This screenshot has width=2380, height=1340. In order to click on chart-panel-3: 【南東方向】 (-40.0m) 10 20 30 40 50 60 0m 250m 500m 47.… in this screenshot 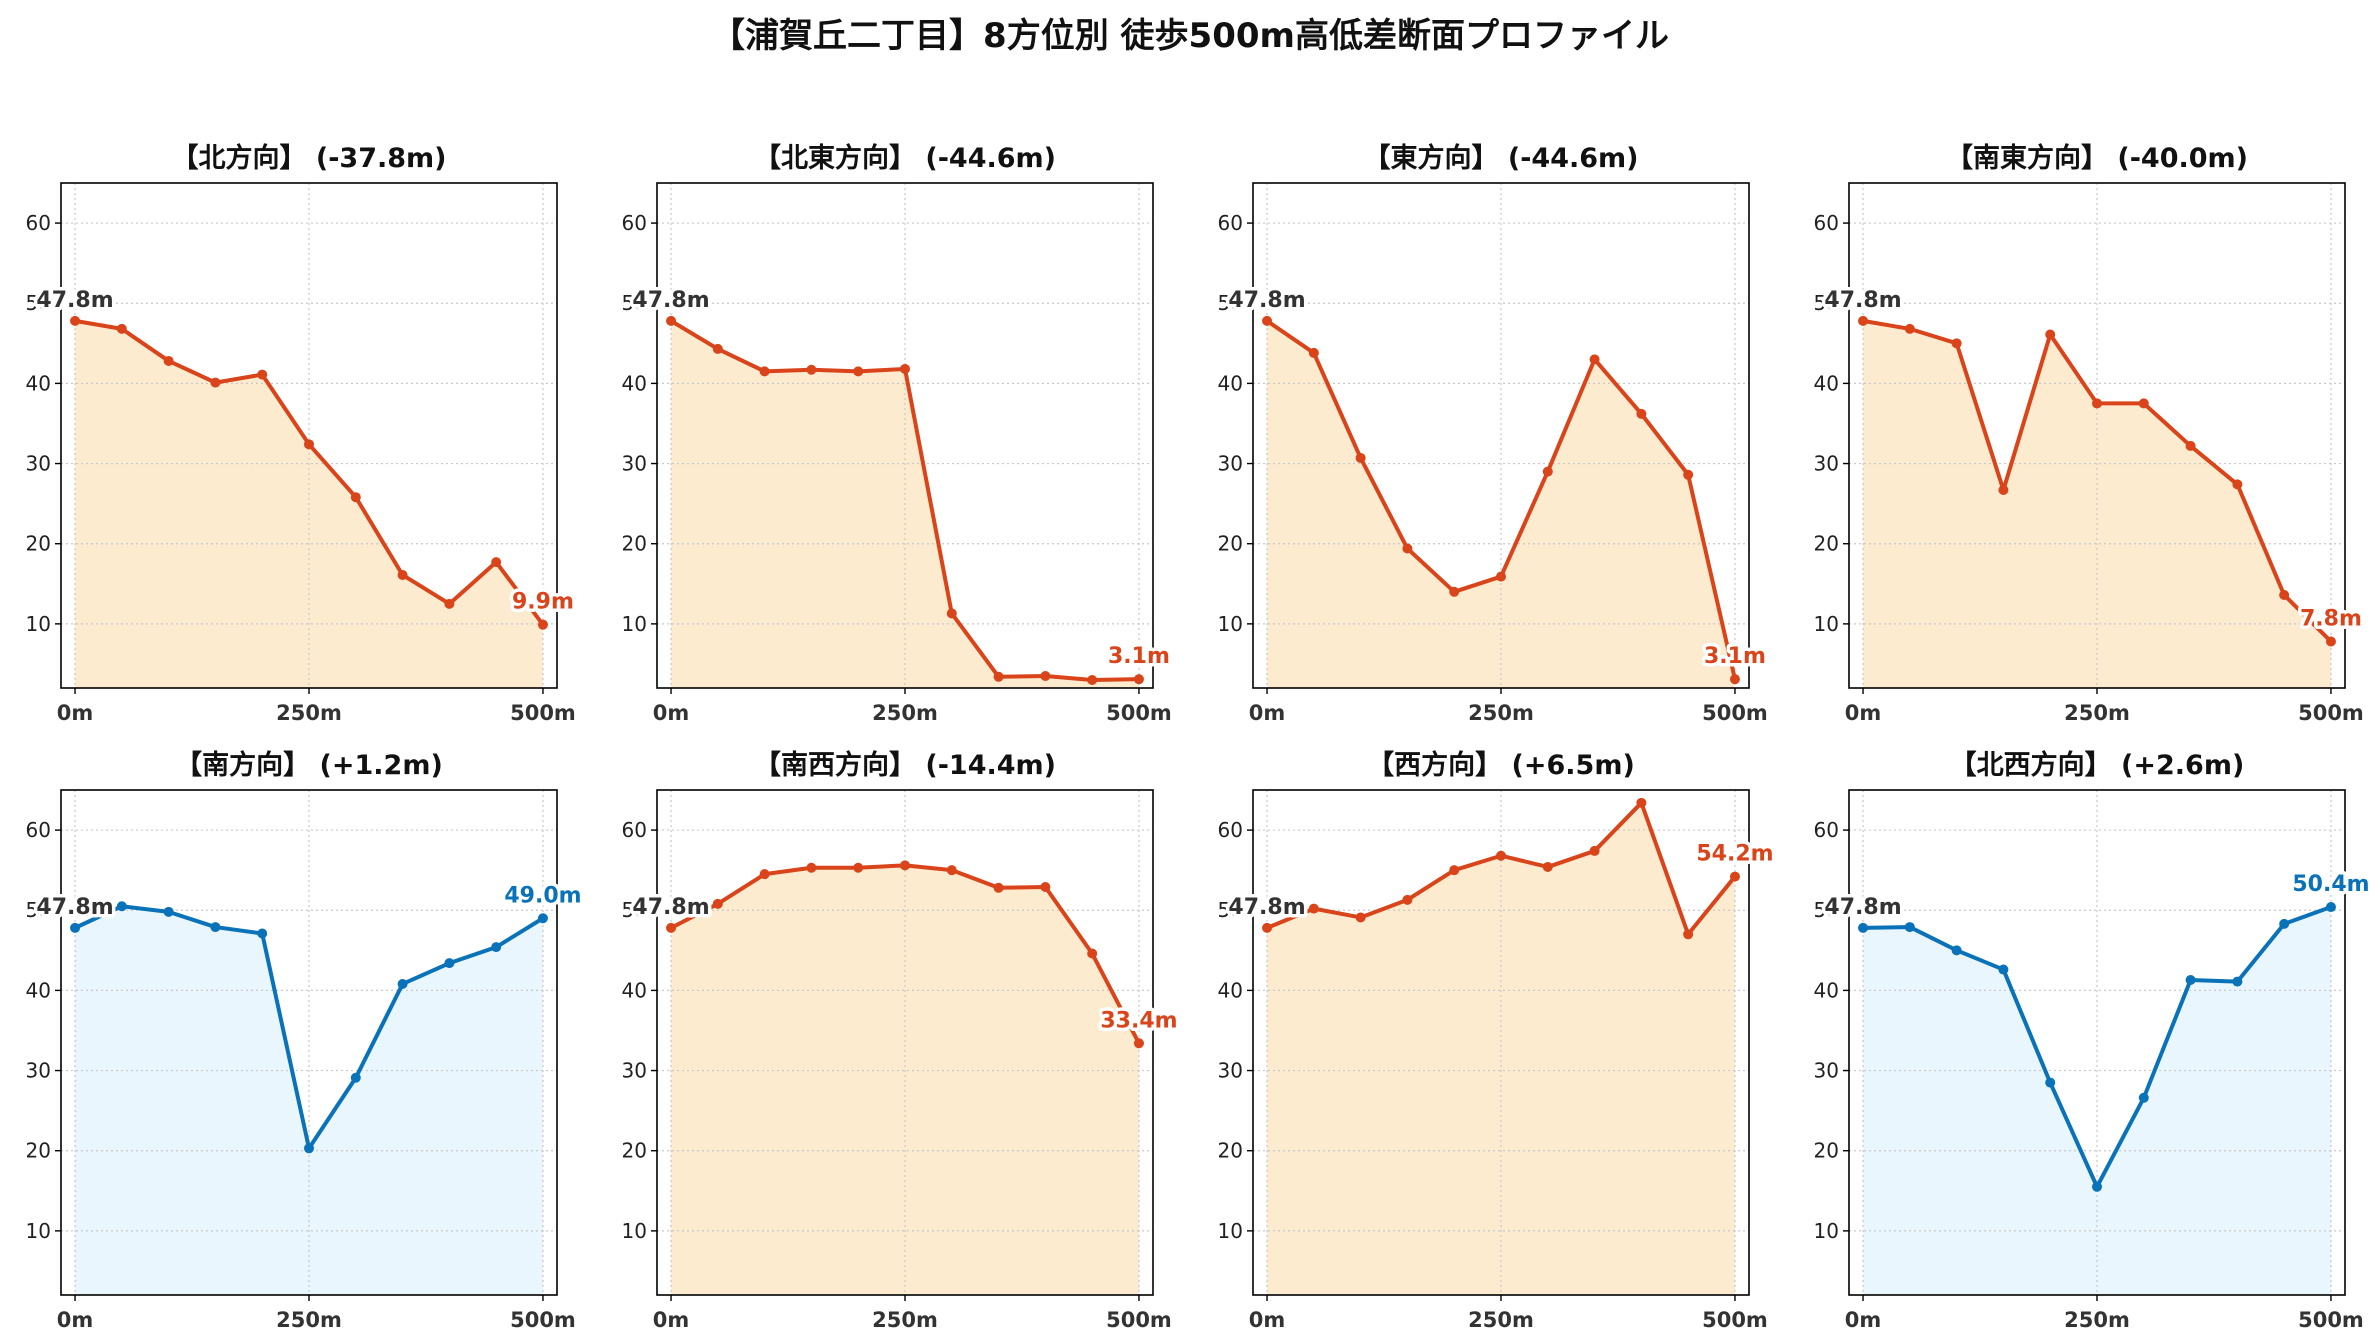, I will do `click(2090, 433)`.